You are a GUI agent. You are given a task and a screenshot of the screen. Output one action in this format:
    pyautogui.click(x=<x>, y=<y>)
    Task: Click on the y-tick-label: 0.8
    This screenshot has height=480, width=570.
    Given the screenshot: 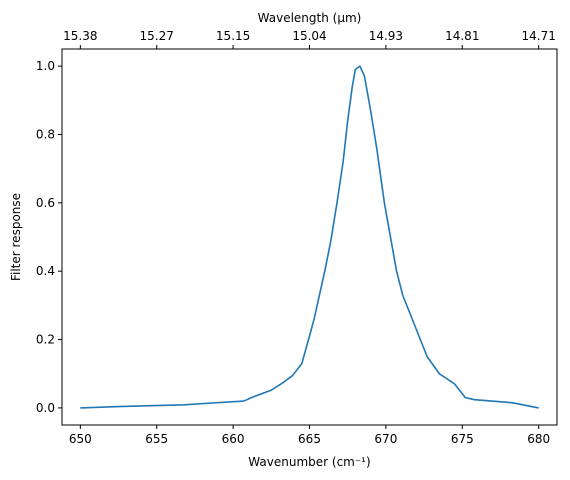 What is the action you would take?
    pyautogui.click(x=45, y=134)
    